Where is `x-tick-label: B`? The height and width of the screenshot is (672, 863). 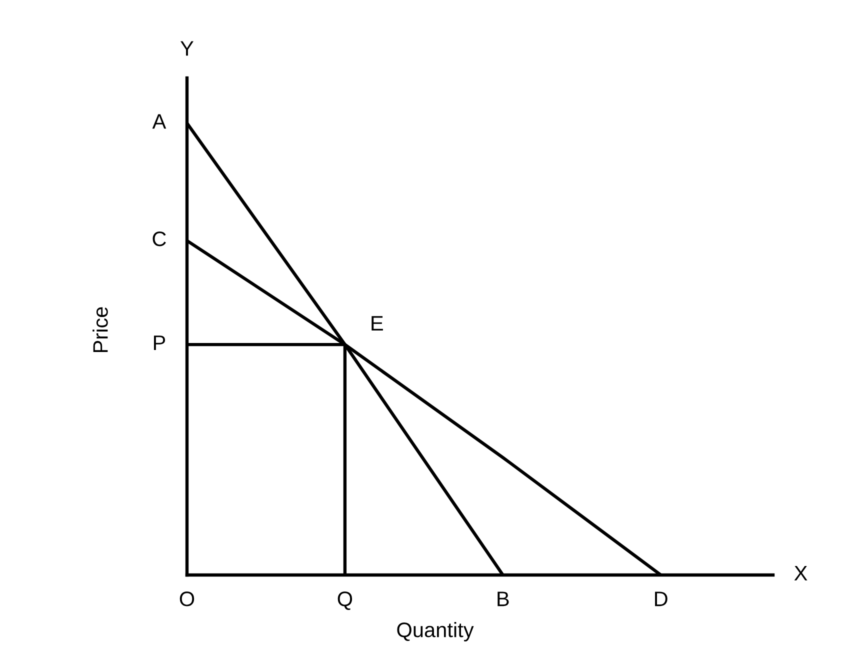 x-tick-label: B is located at coordinates (503, 599).